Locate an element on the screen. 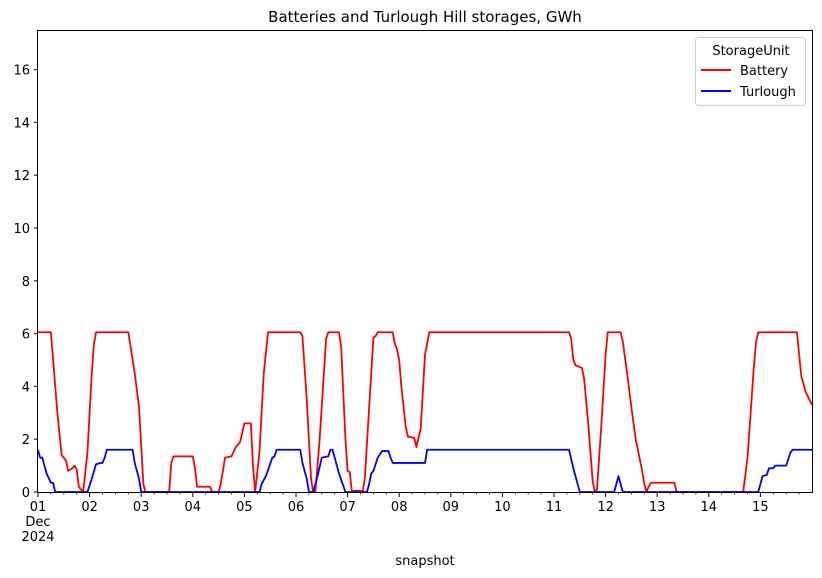 The height and width of the screenshot is (578, 822). x-tick-label: 07 is located at coordinates (347, 507).